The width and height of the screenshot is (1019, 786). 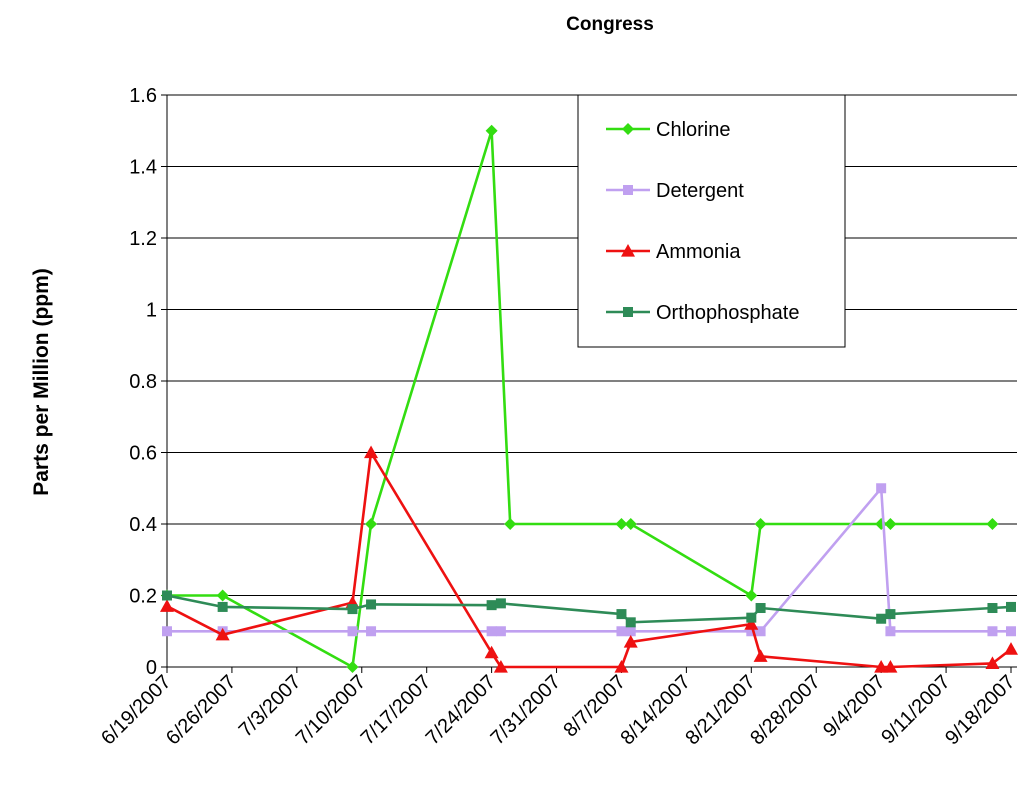 What do you see at coordinates (331, 710) in the screenshot?
I see `x-tick-label: 7/10/2007` at bounding box center [331, 710].